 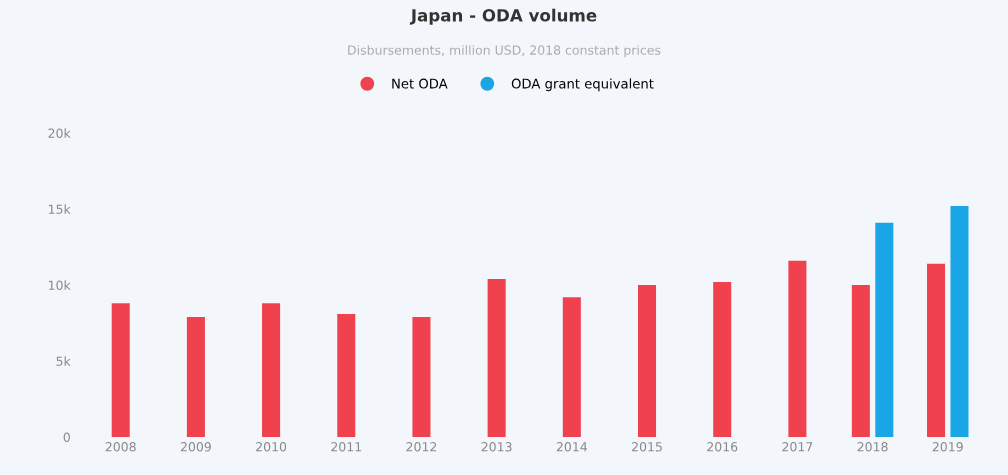 What do you see at coordinates (195, 447) in the screenshot?
I see `x-tick-label: 2009` at bounding box center [195, 447].